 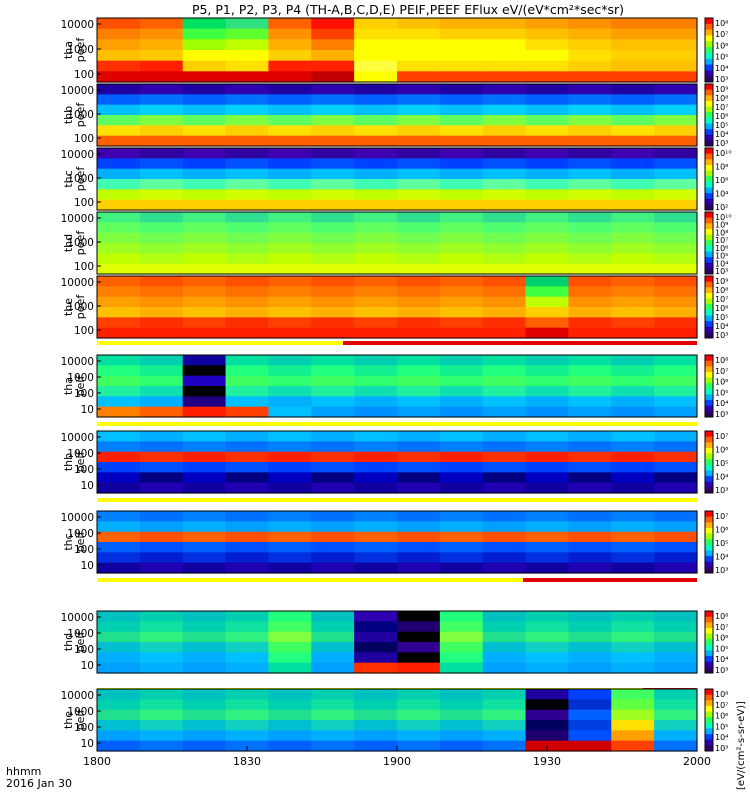 What do you see at coordinates (23, 771) in the screenshot?
I see `x-annotation-hhmm: hhmm` at bounding box center [23, 771].